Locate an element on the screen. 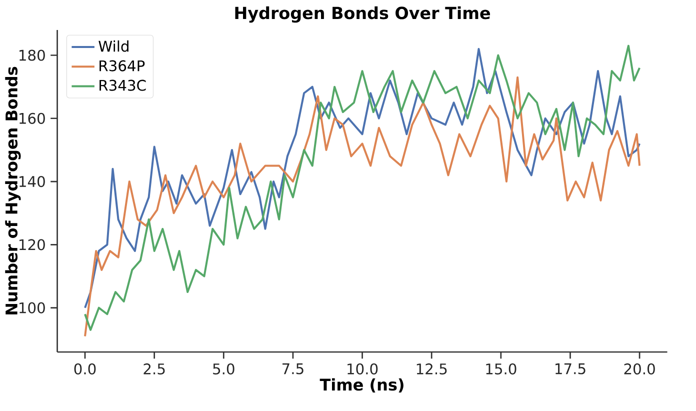 This screenshot has width=696, height=411. y-tick-label: 160 is located at coordinates (32, 118).